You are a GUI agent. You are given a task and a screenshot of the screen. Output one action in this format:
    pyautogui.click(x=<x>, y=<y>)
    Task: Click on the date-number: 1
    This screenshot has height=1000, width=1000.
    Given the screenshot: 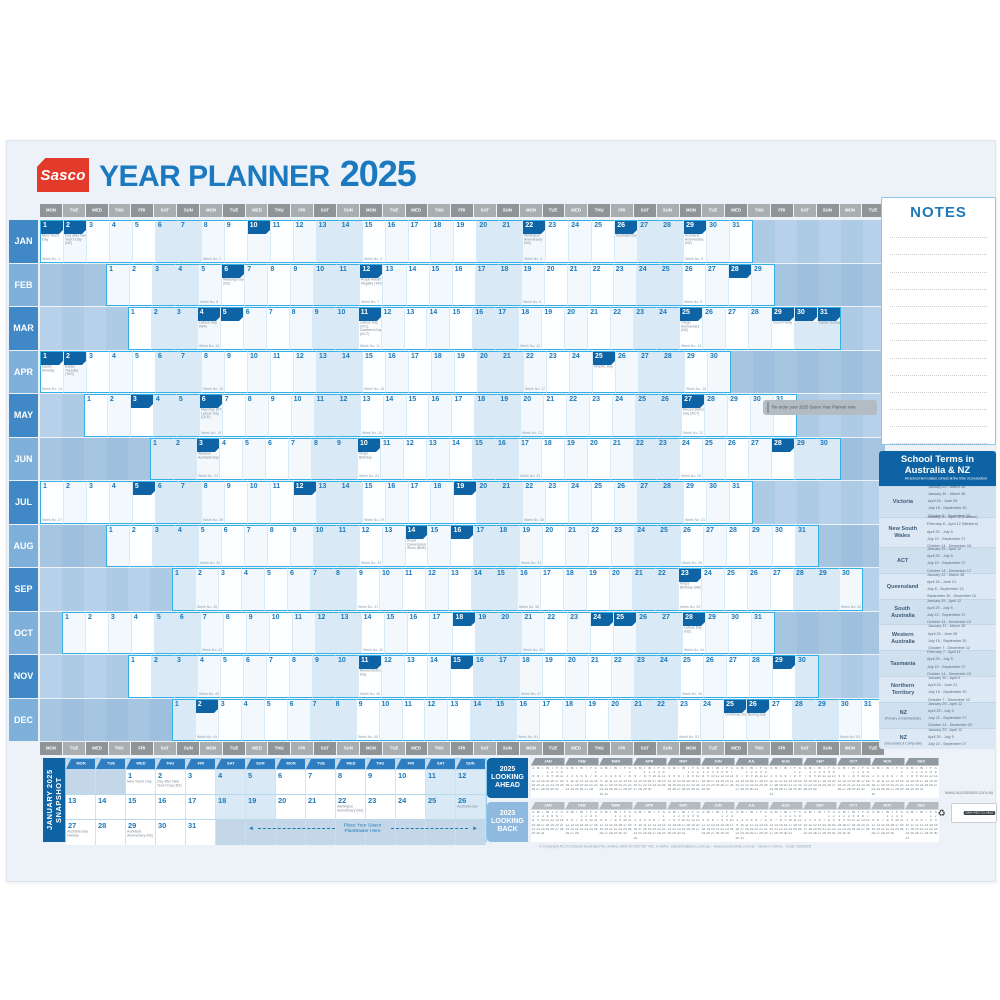 What is the action you would take?
    pyautogui.click(x=52, y=358)
    